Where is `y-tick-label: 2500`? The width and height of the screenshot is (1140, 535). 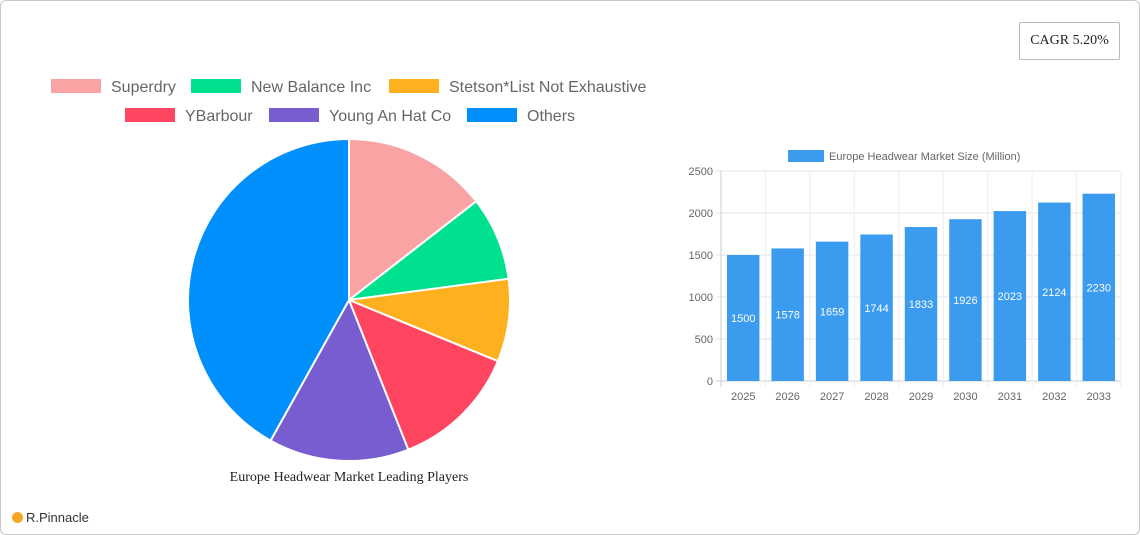
y-tick-label: 2500 is located at coordinates (701, 172).